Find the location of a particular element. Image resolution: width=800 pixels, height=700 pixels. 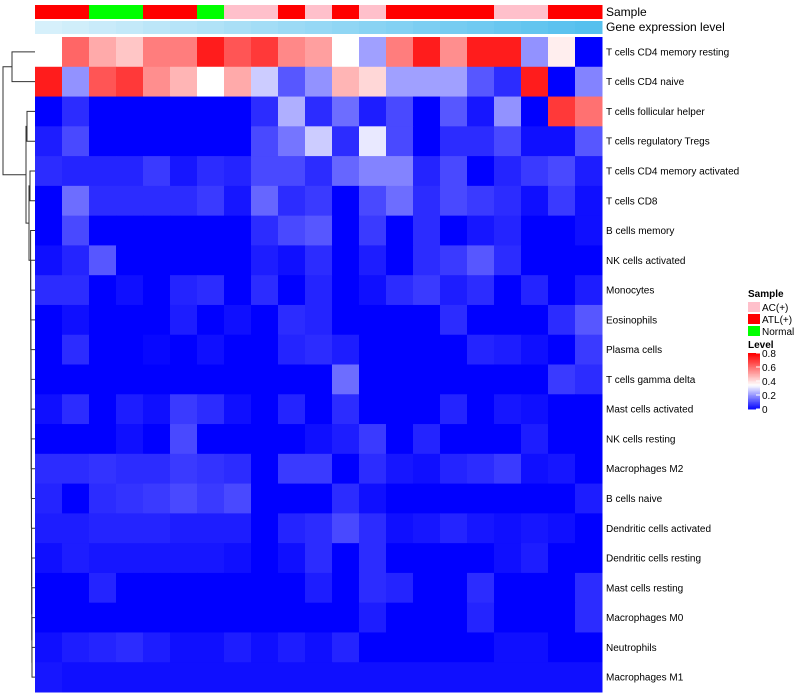

row-label: T cells follicular helper is located at coordinates (655, 112).